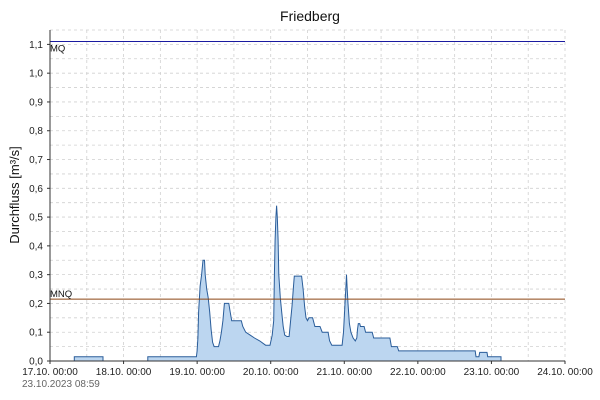 This screenshot has width=600, height=400. I want to click on flow-area-fill, so click(88, 358).